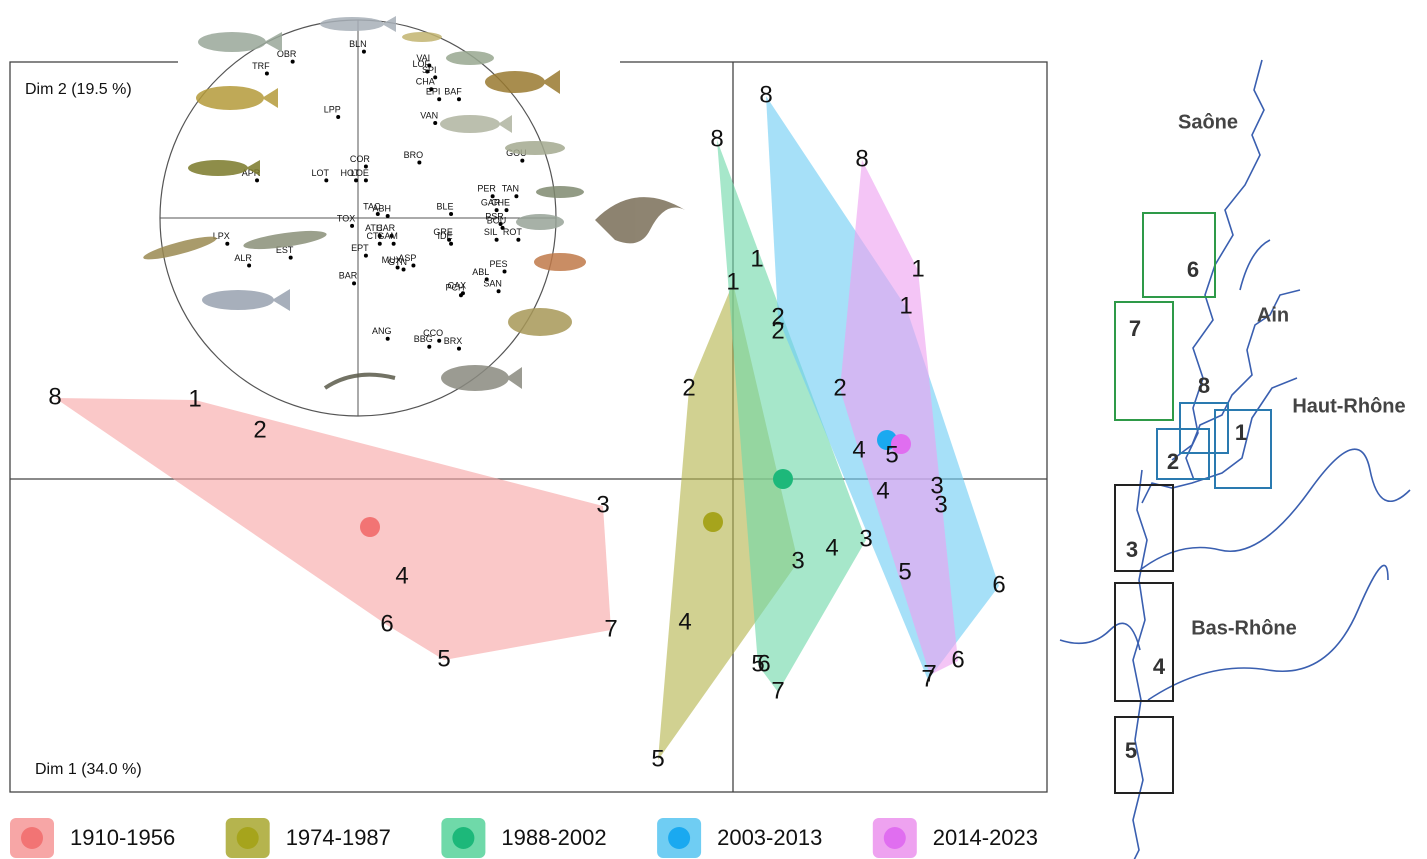  What do you see at coordinates (1273, 315) in the screenshot?
I see `region-label: Ain` at bounding box center [1273, 315].